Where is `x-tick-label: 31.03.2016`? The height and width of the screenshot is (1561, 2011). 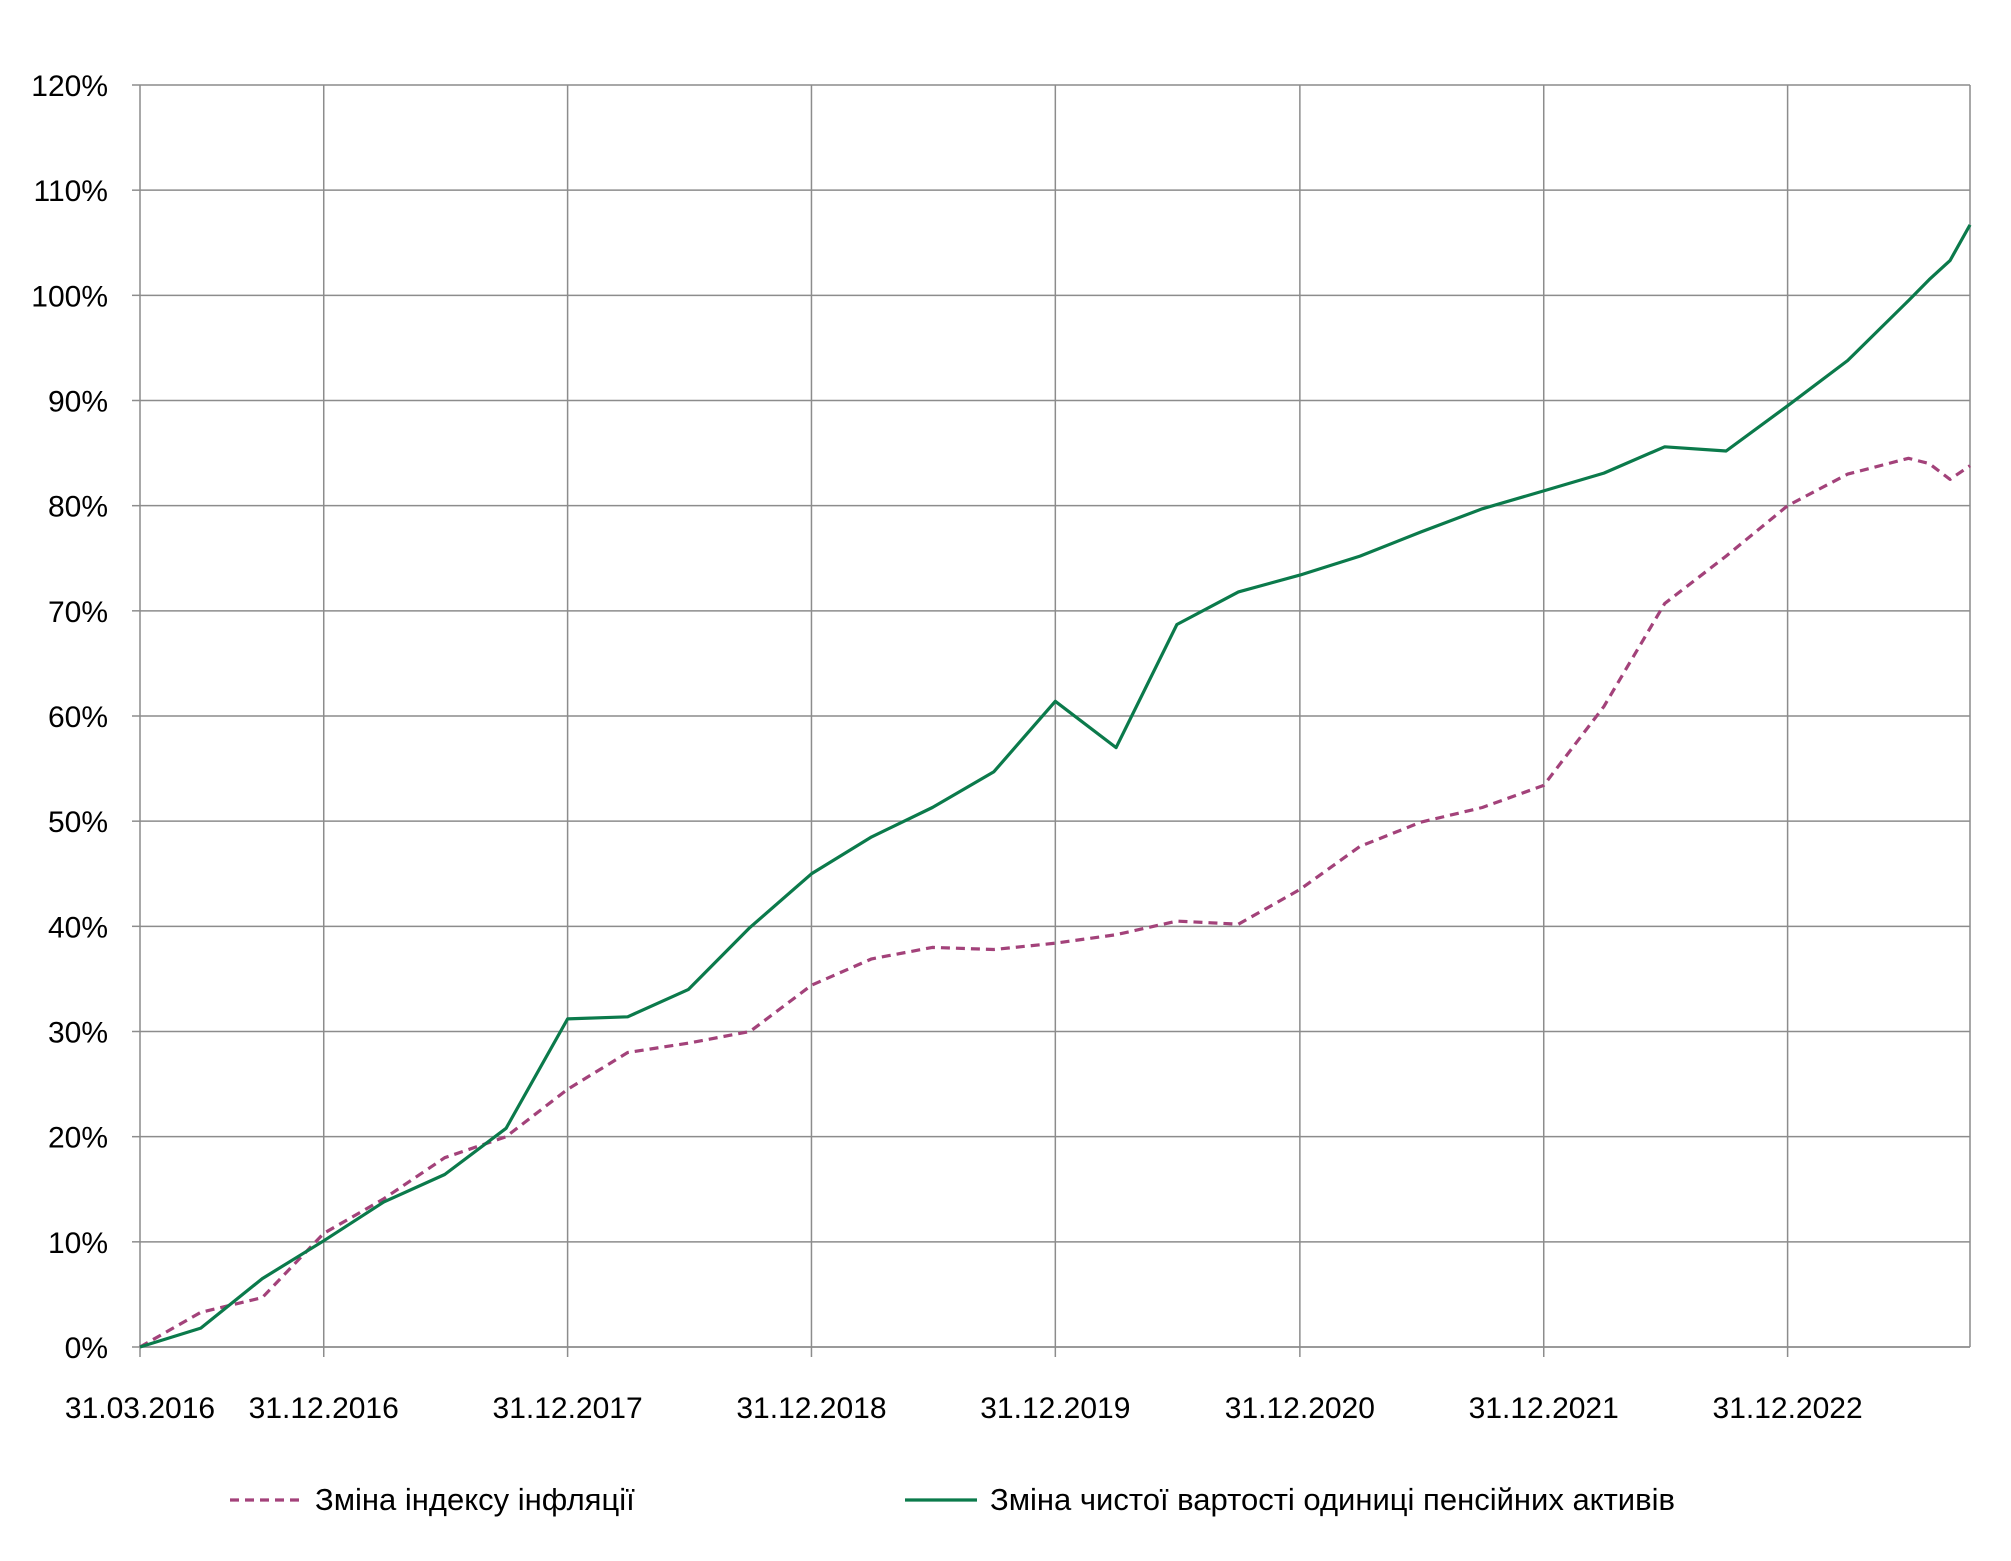 x-tick-label: 31.03.2016 is located at coordinates (140, 1408).